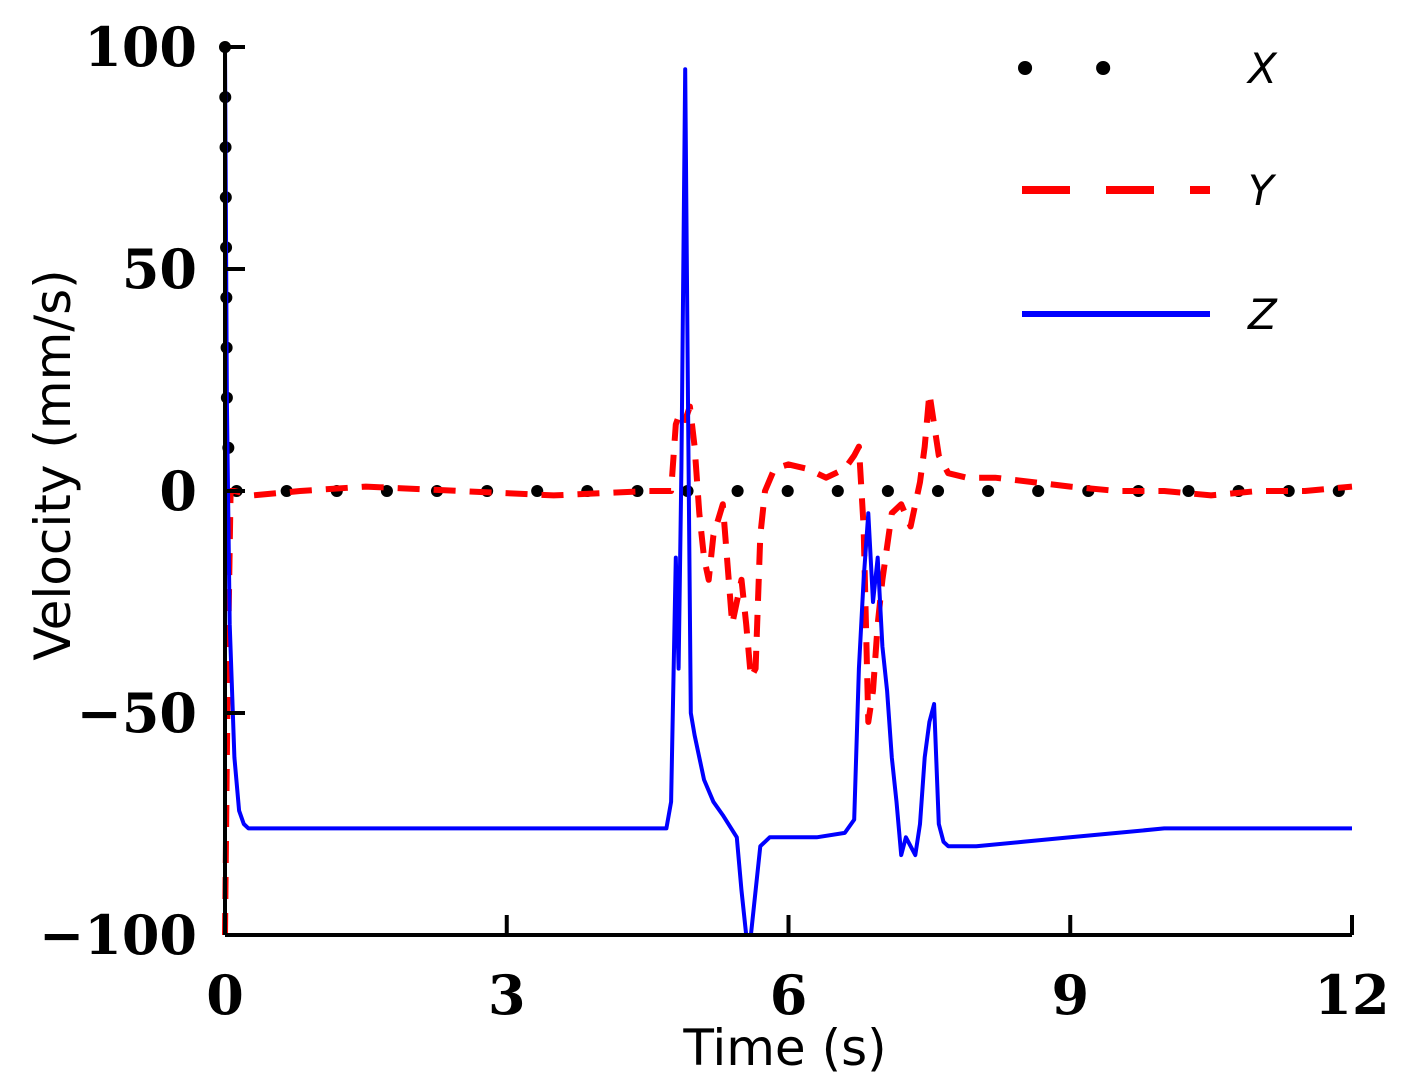 Image resolution: width=1402 pixels, height=1087 pixels. Describe the element at coordinates (507, 995) in the screenshot. I see `x-tick-label: 3` at that location.